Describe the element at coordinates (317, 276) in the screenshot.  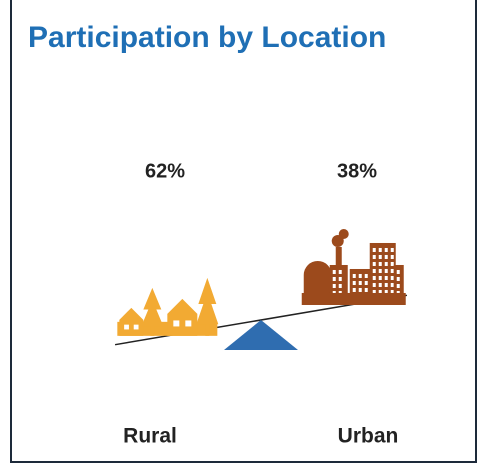
I see `dome` at that location.